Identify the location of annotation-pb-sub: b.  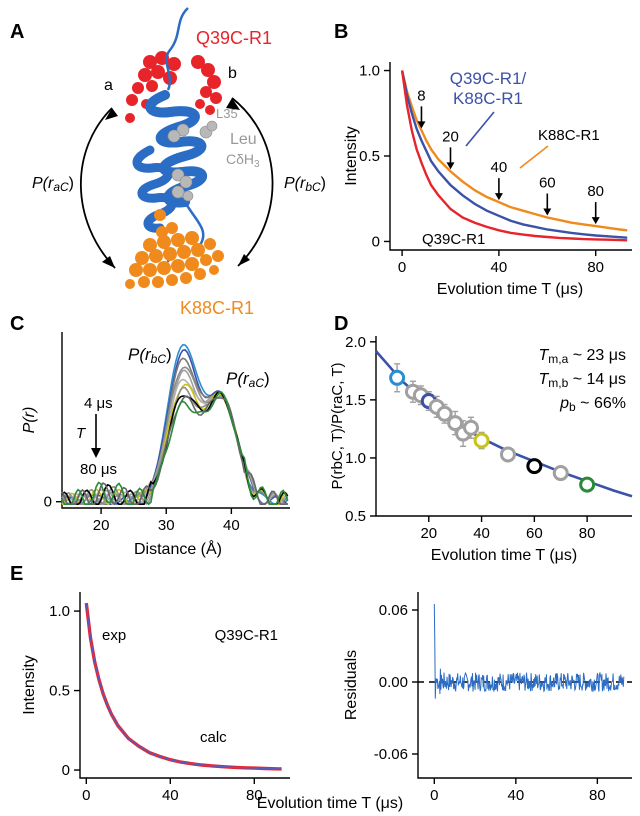
(572, 407).